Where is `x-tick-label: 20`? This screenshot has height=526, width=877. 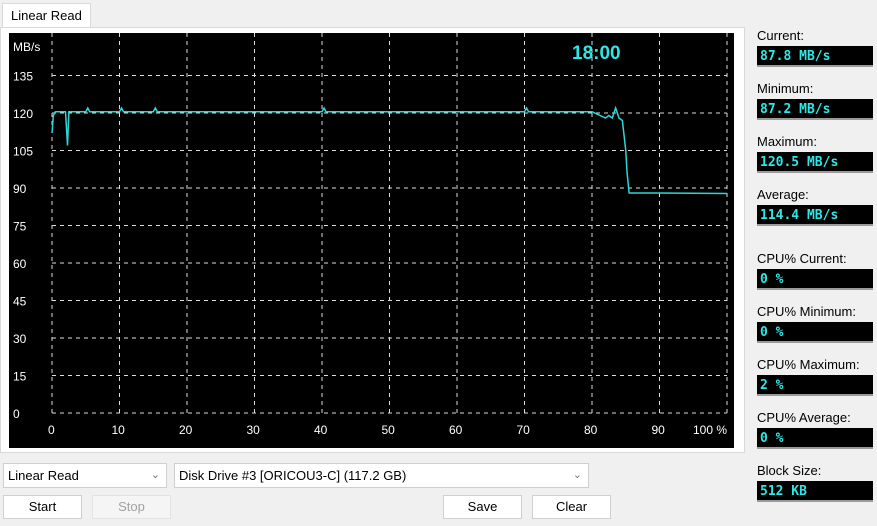
x-tick-label: 20 is located at coordinates (186, 430).